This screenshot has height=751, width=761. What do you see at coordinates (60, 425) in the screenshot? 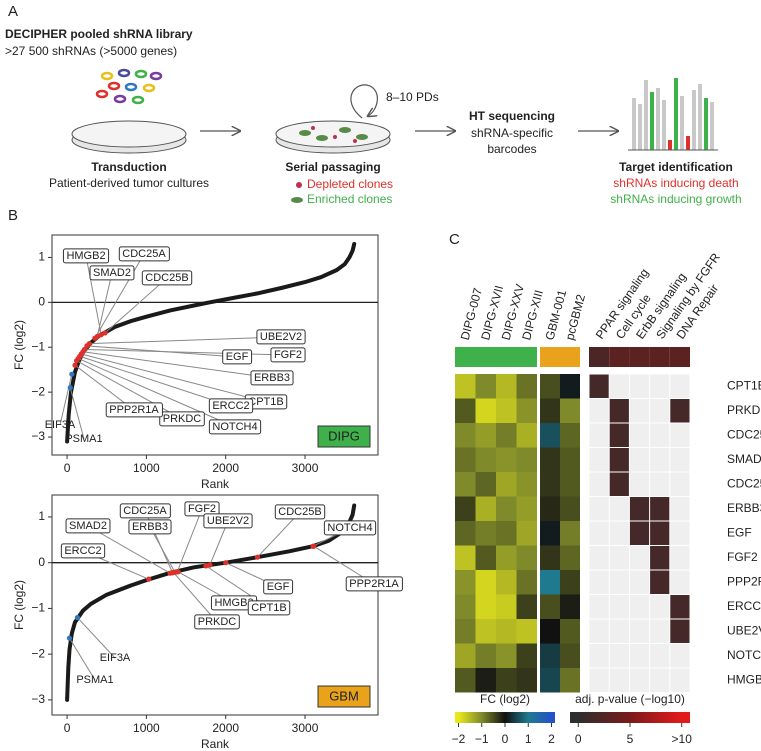
I see `gene-label: EIF3A` at bounding box center [60, 425].